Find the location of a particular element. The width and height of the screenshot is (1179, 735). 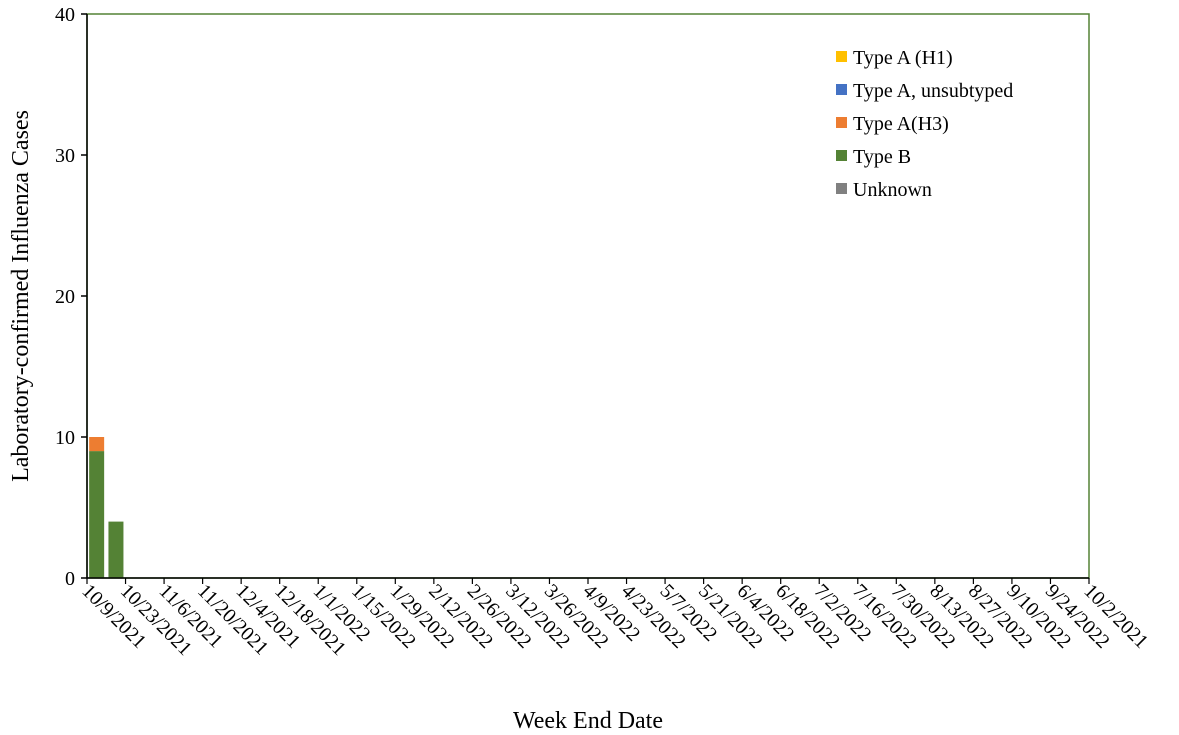

y-tick-label: 10 is located at coordinates (65, 438).